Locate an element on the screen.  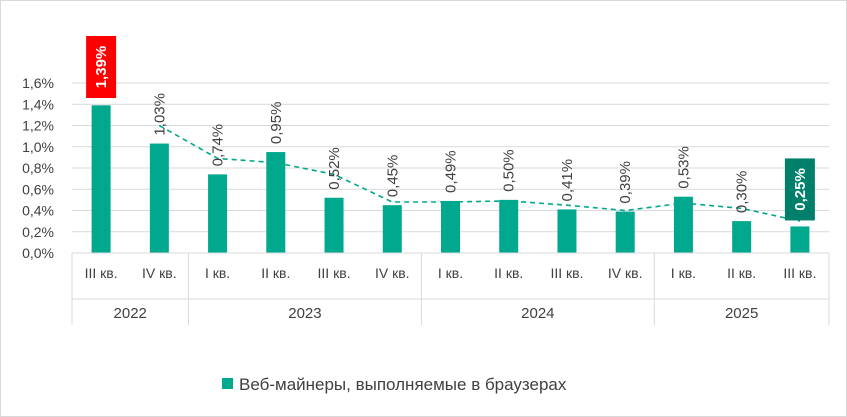
data-label: 0,45% is located at coordinates (392, 176).